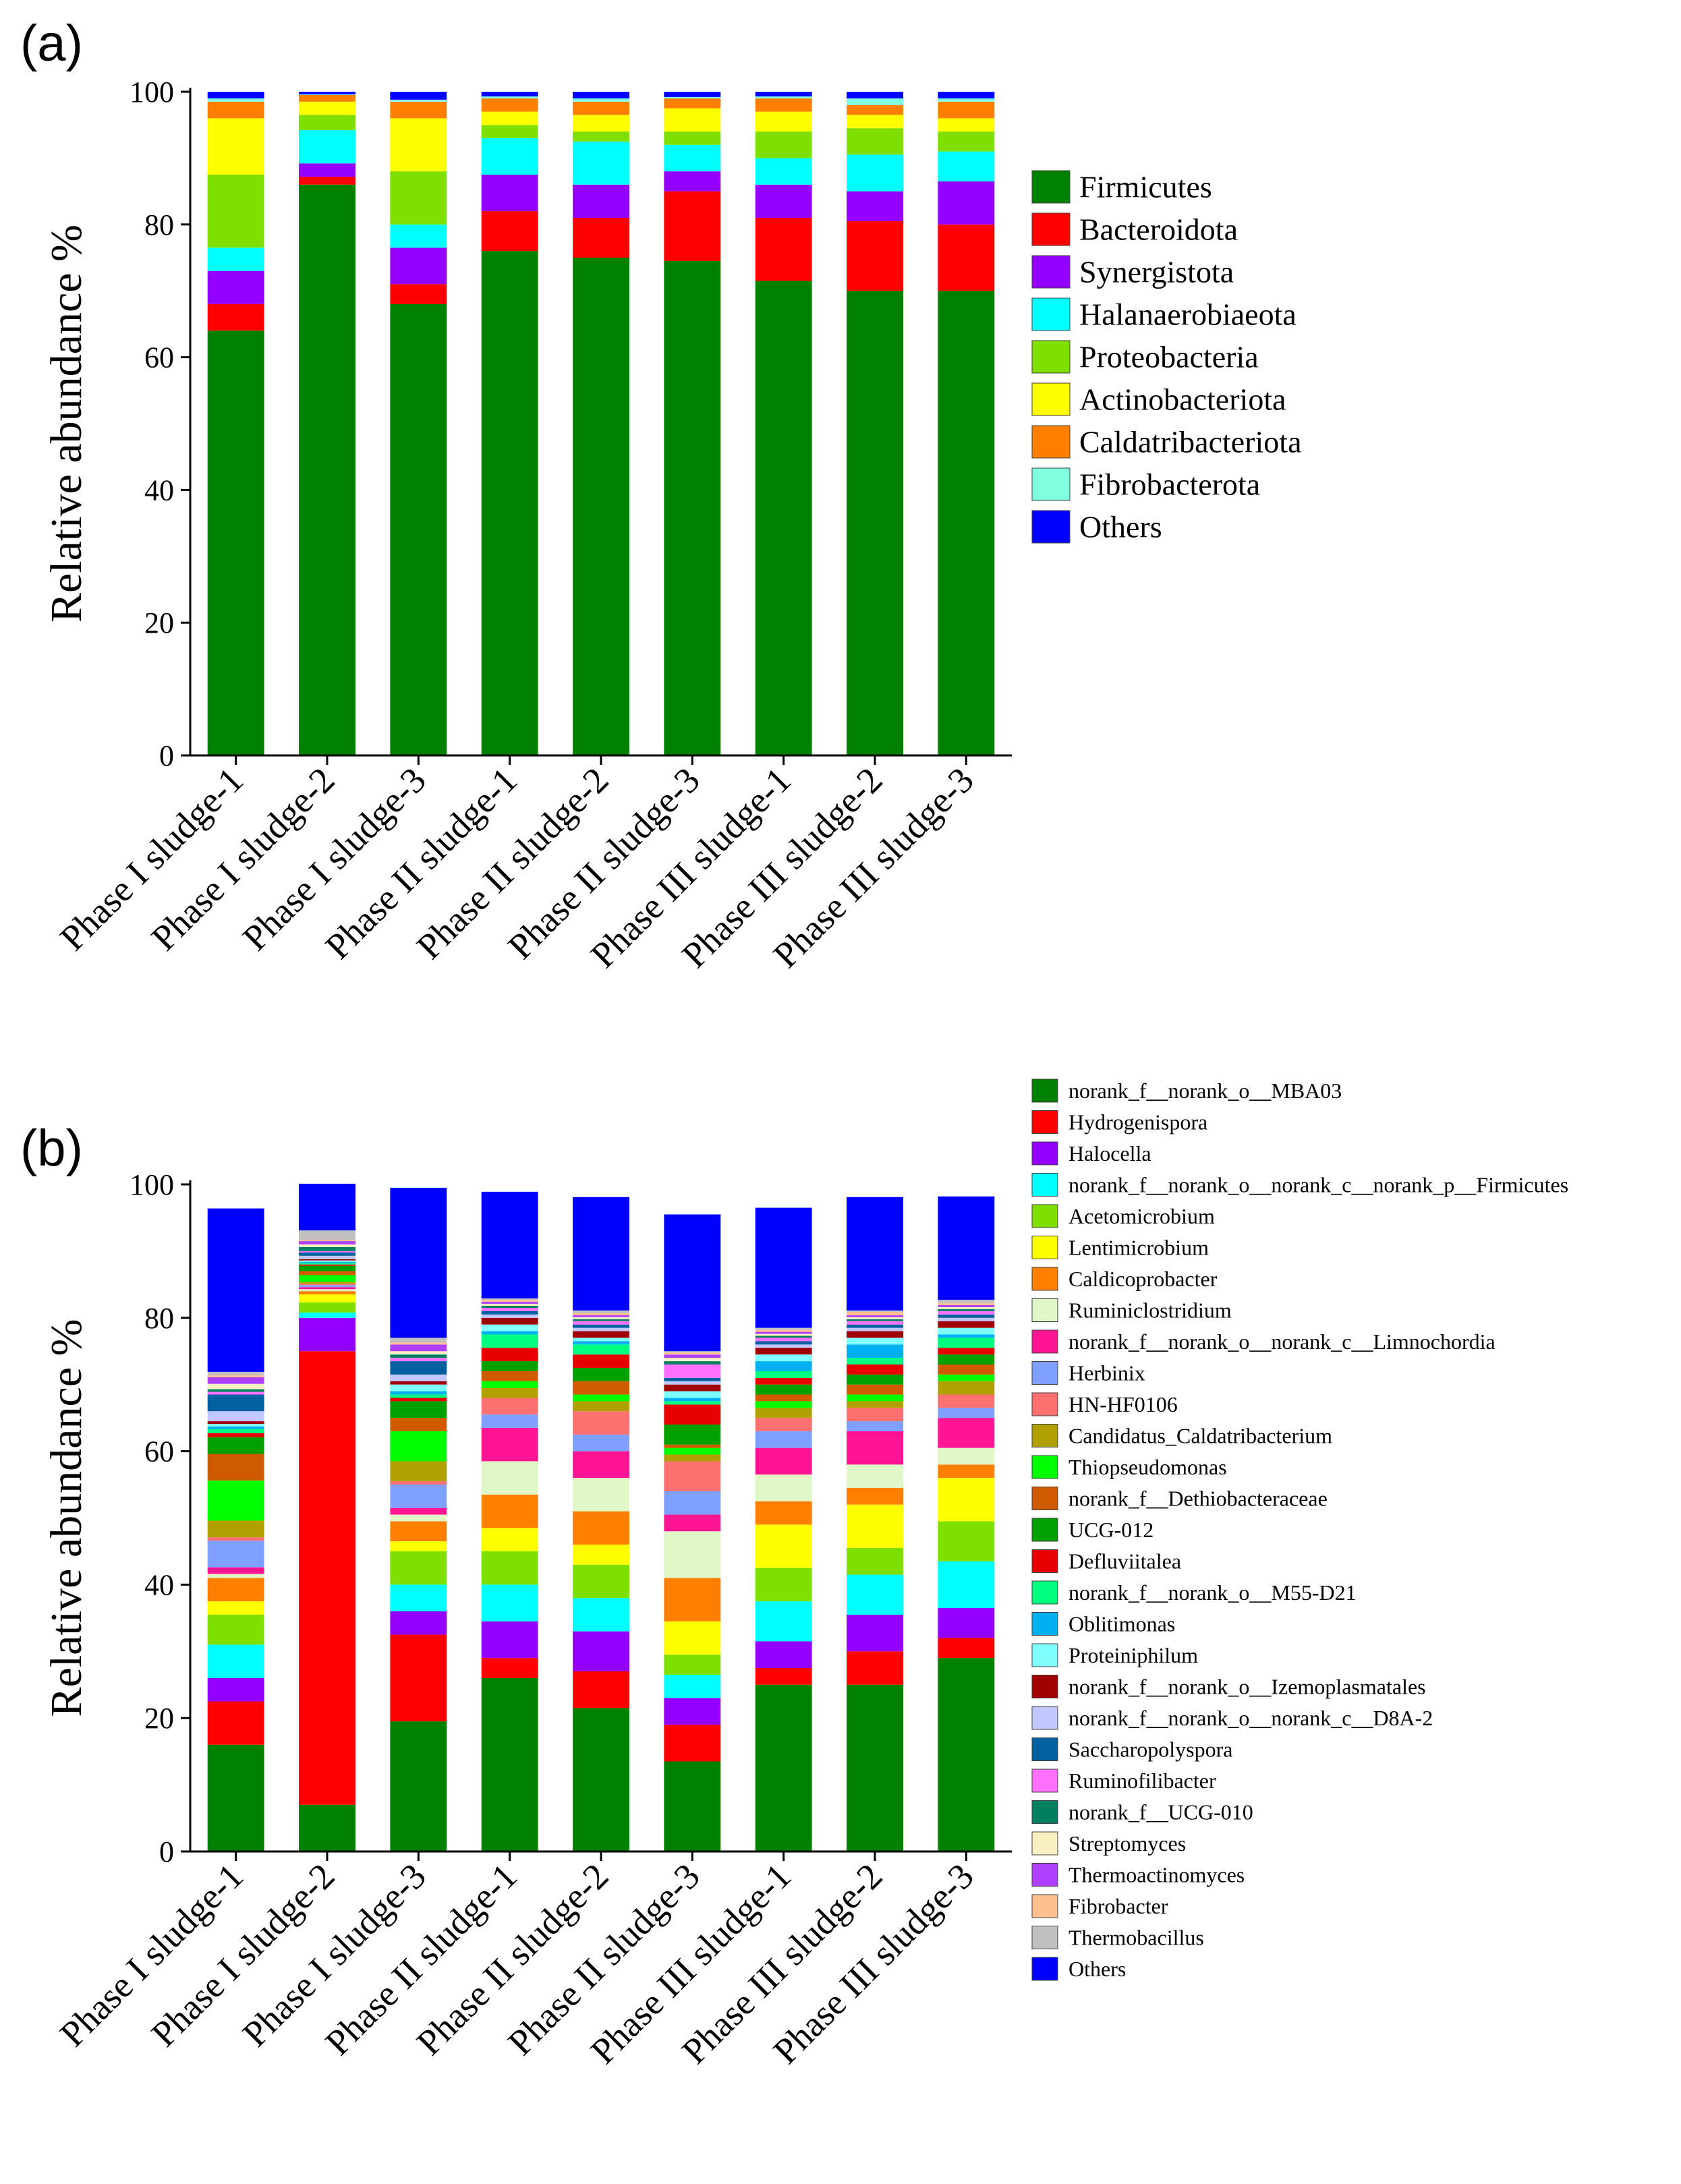 The width and height of the screenshot is (1681, 2184). What do you see at coordinates (1156, 271) in the screenshot?
I see `legend-label: Synergistota` at bounding box center [1156, 271].